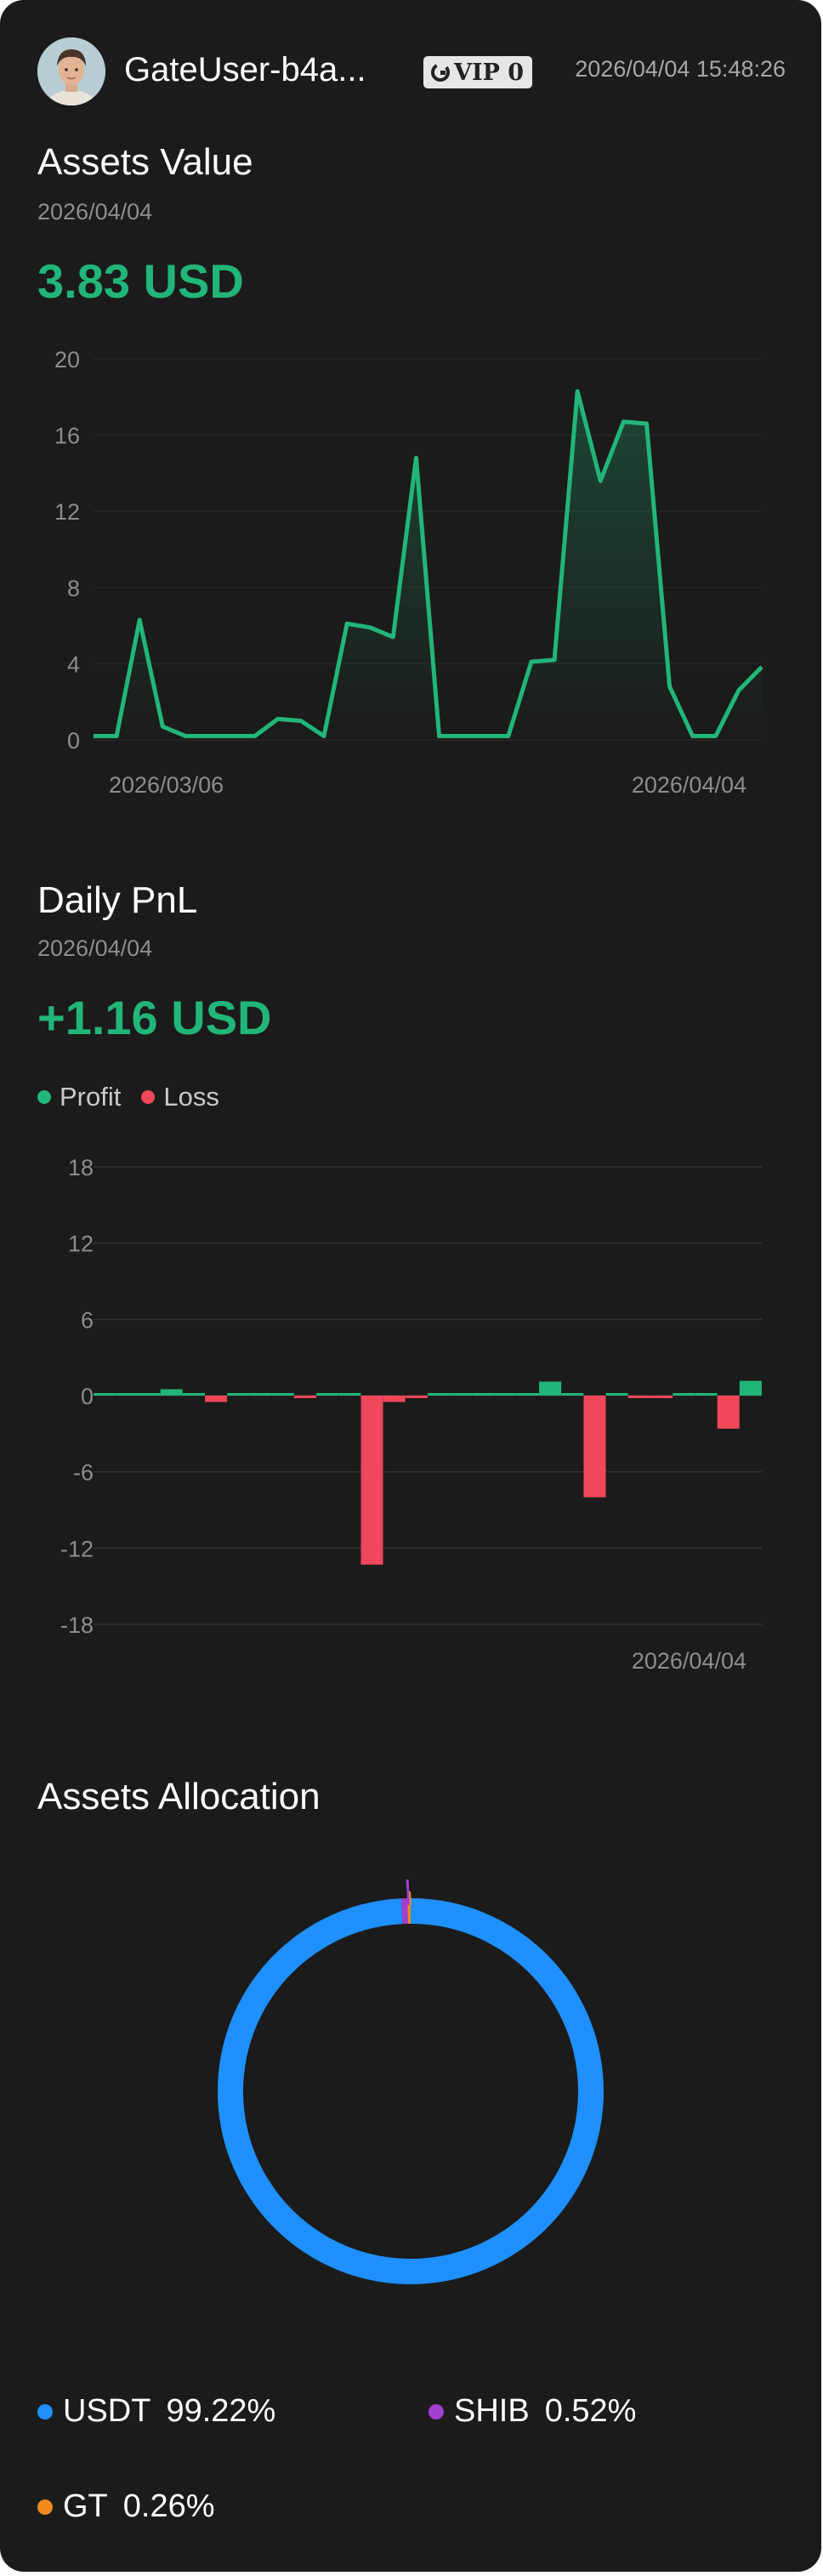 This screenshot has height=2576, width=823. I want to click on gt-slice-marker, so click(410, 1898).